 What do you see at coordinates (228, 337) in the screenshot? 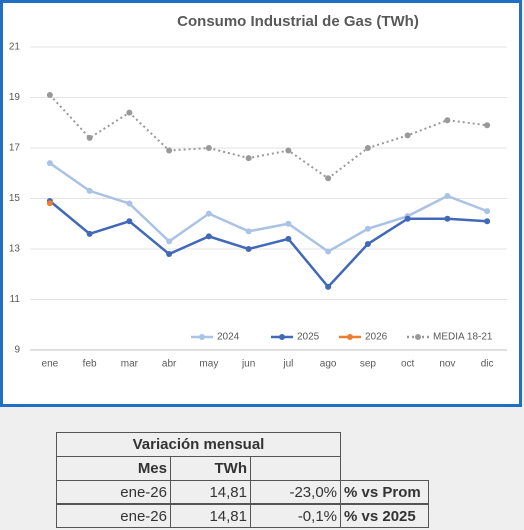
I see `legend-label: 2024` at bounding box center [228, 337].